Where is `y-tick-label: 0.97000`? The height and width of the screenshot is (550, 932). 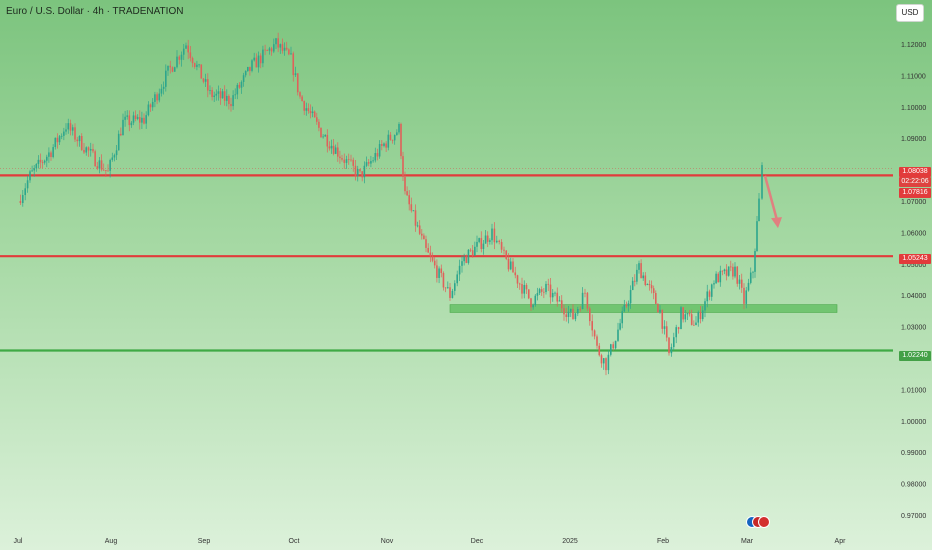
y-tick-label: 0.97000 is located at coordinates (913, 516).